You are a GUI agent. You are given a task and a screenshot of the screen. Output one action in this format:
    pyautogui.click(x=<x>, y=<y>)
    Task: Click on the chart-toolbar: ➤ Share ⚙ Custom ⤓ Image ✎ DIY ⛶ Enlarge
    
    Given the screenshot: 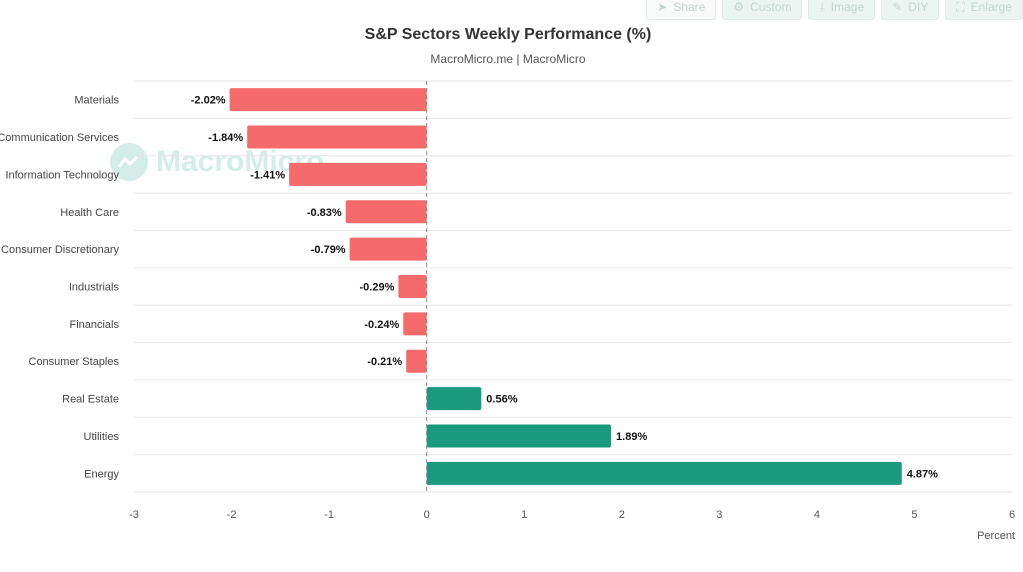 What is the action you would take?
    pyautogui.click(x=834, y=10)
    